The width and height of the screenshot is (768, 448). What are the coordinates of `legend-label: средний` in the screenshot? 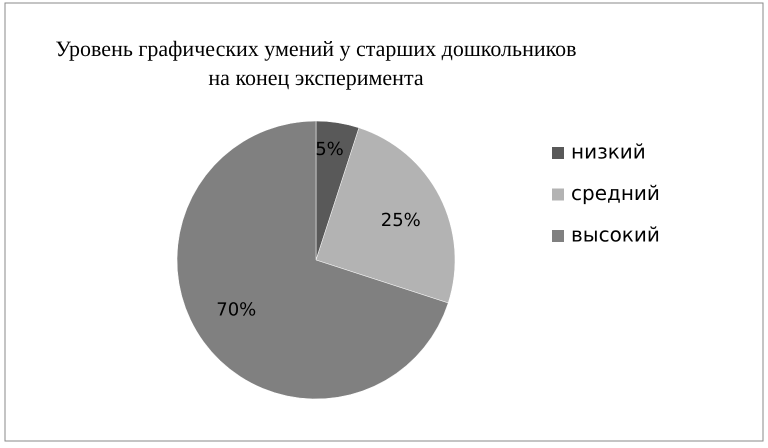 It's located at (615, 192).